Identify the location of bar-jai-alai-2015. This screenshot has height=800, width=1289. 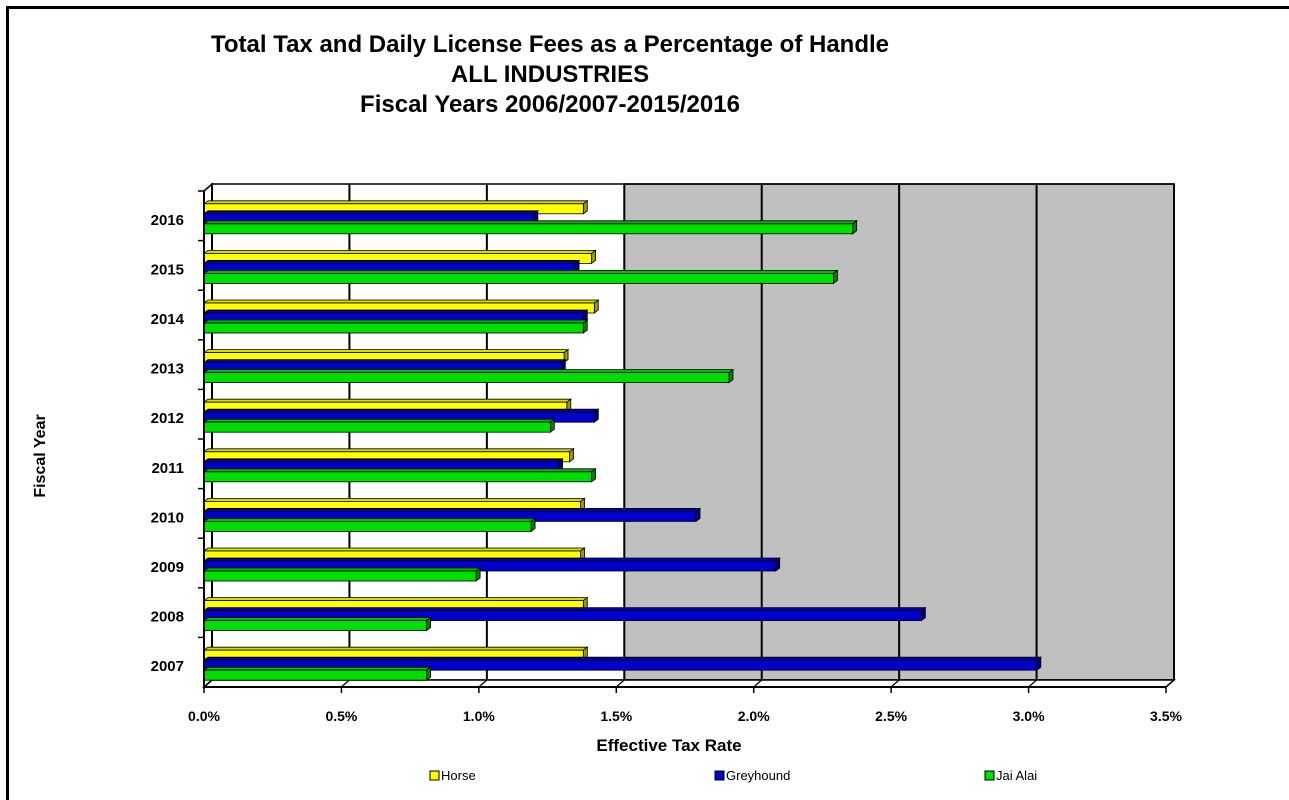
(518, 278).